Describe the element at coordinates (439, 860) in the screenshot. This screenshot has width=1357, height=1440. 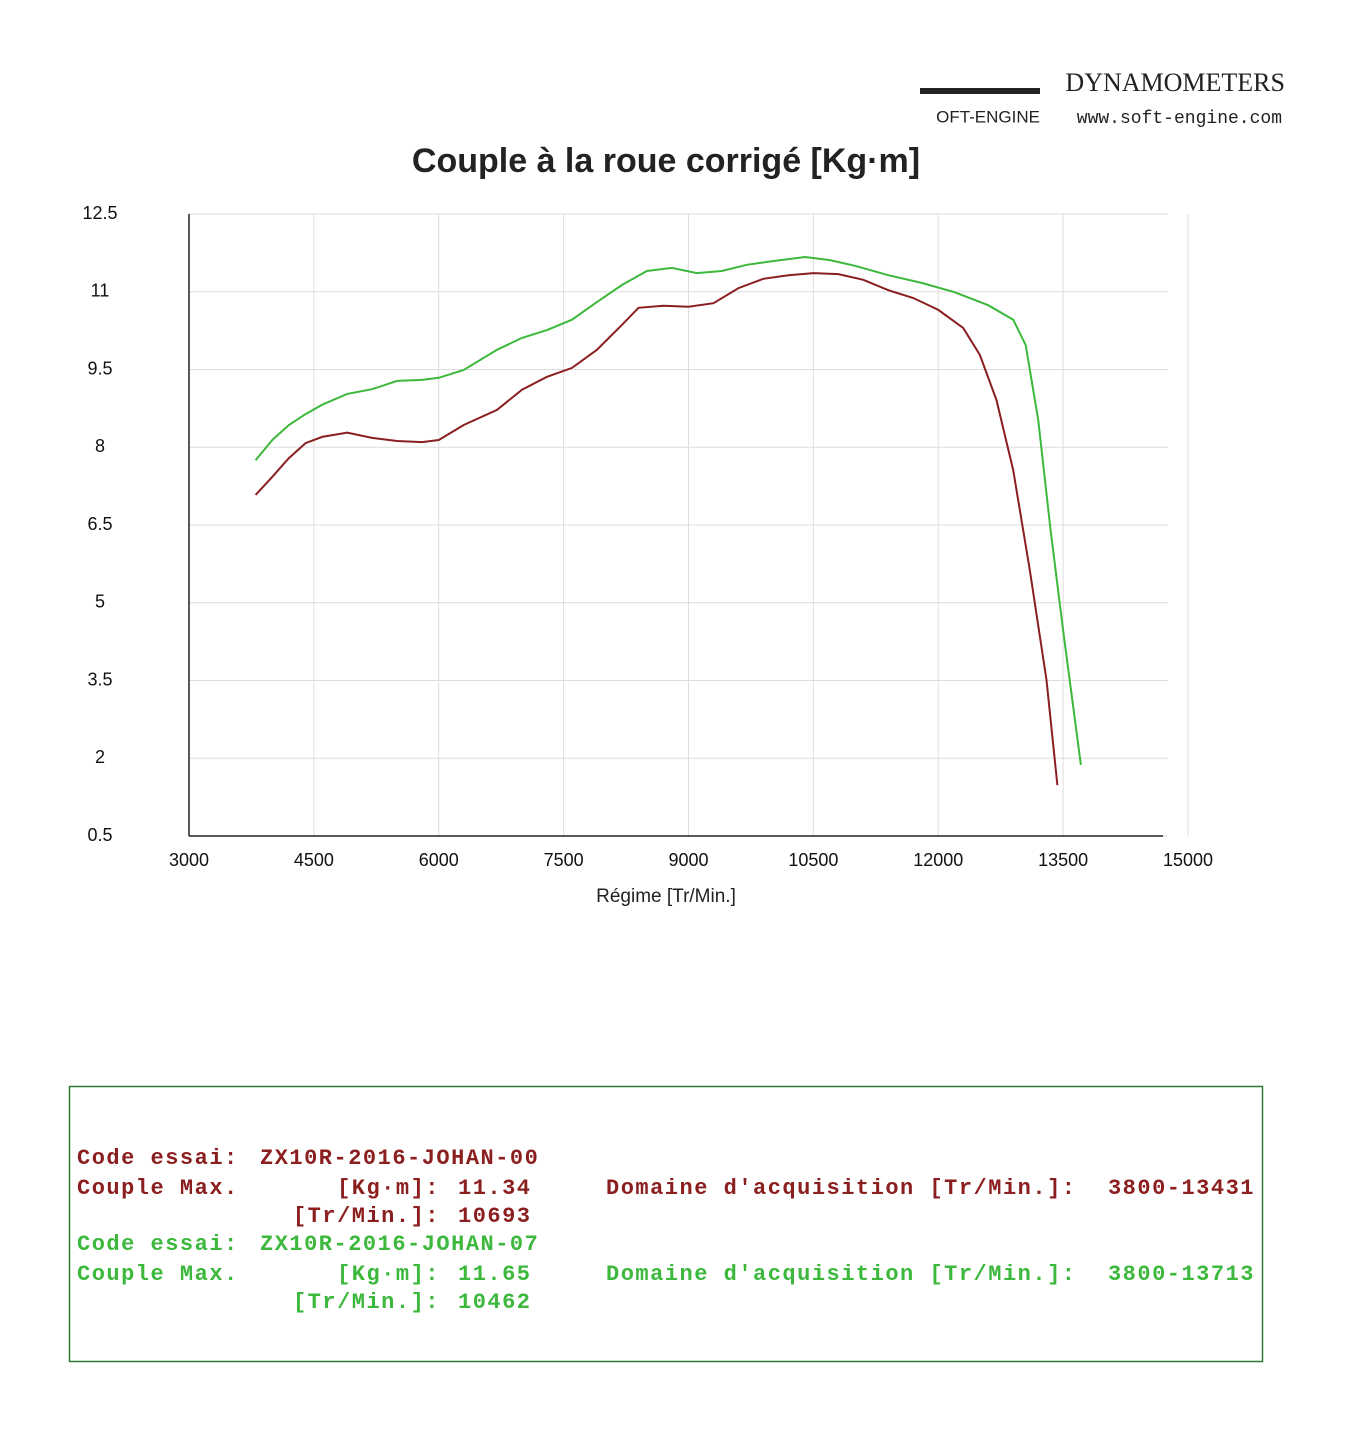
I see `x-tick-label: 6000` at that location.